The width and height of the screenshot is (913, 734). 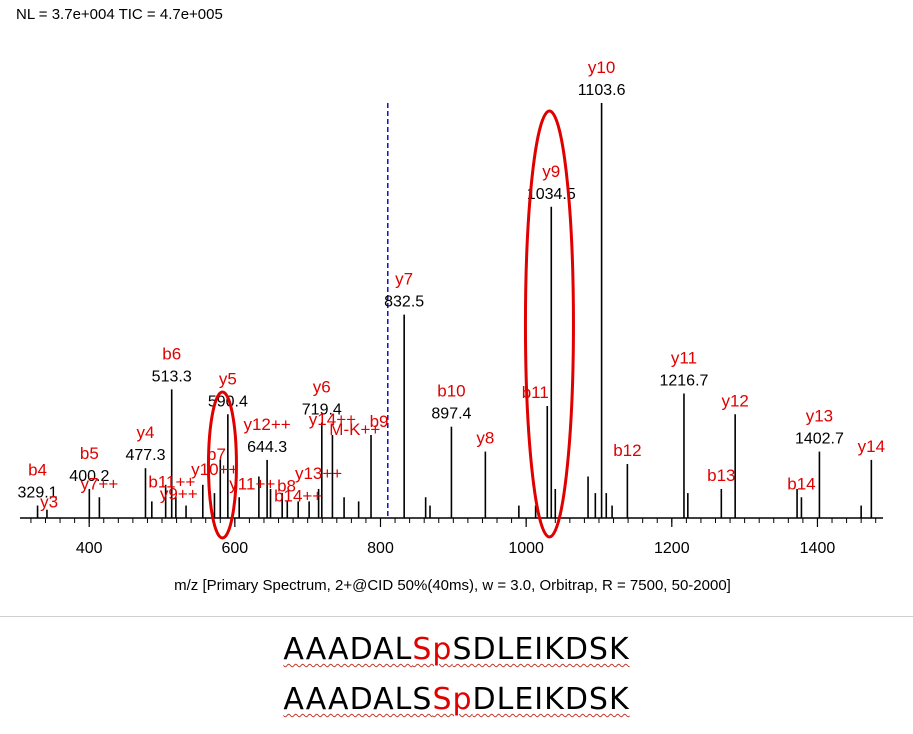 What do you see at coordinates (451, 391) in the screenshot?
I see `ion-label: b10` at bounding box center [451, 391].